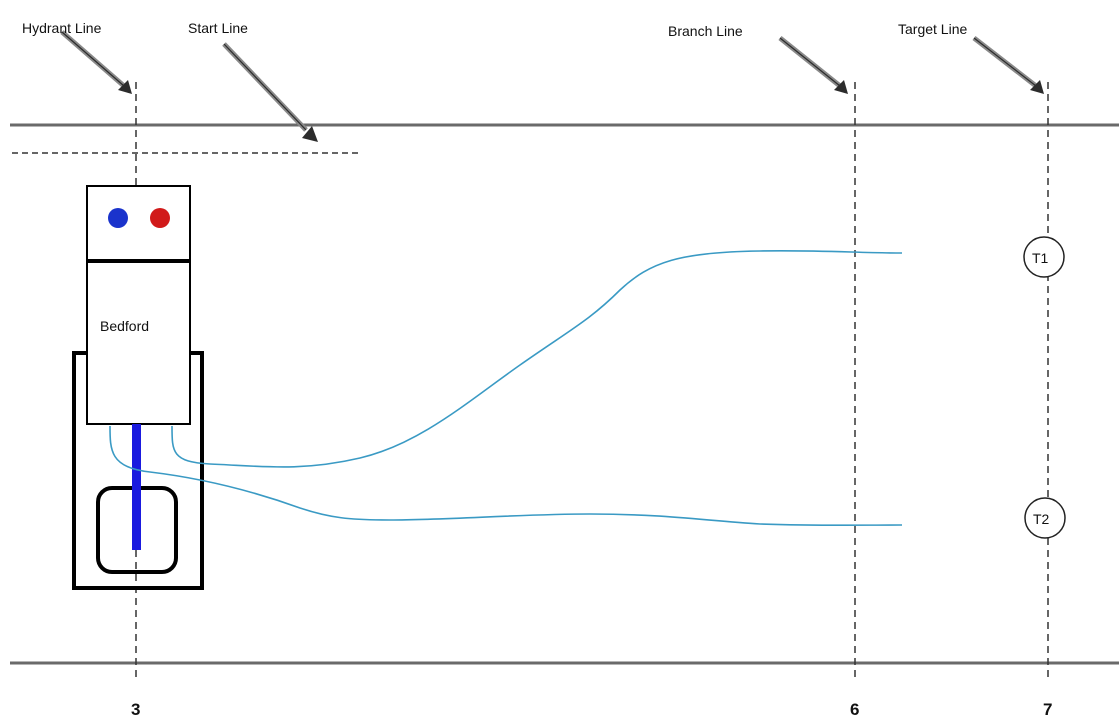 The image size is (1119, 724). I want to click on target-t2: T2, so click(1045, 518).